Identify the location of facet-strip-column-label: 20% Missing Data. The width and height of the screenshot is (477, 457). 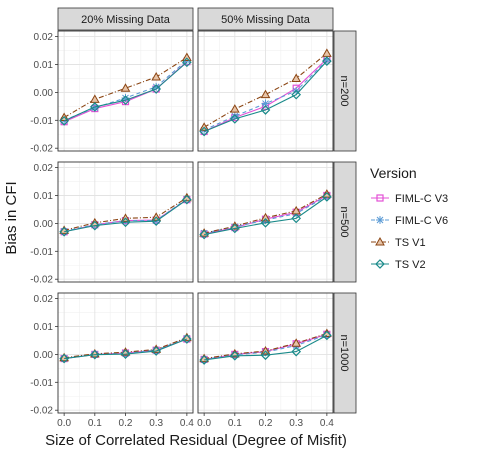
(126, 20).